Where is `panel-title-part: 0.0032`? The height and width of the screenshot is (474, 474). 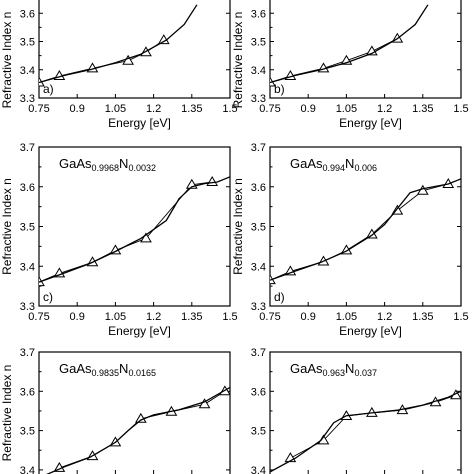 panel-title-part: 0.0032 is located at coordinates (142, 168).